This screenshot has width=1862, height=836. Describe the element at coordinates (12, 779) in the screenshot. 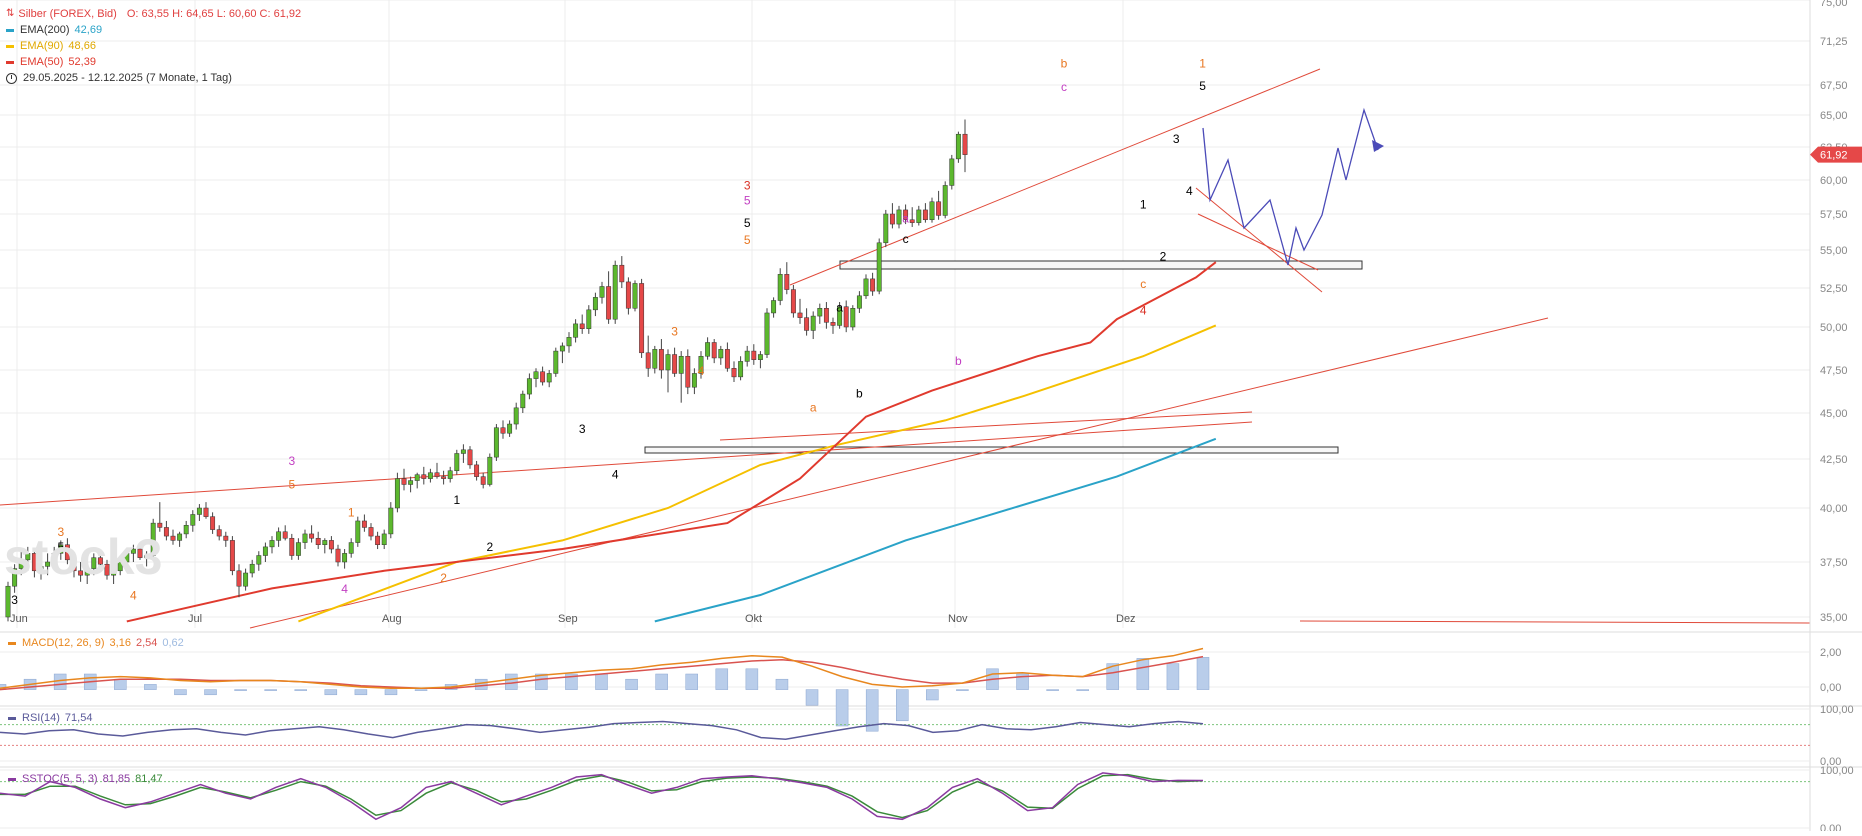

I see `sstoc-swatch` at that location.